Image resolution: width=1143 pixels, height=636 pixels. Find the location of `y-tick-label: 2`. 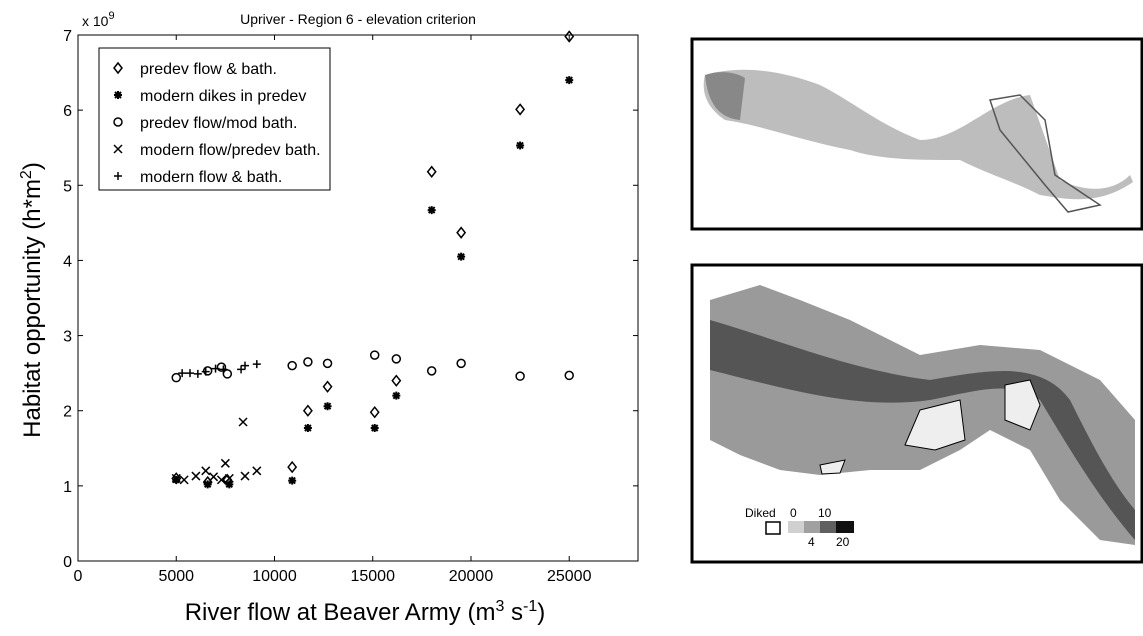

y-tick-label: 2 is located at coordinates (67, 412).